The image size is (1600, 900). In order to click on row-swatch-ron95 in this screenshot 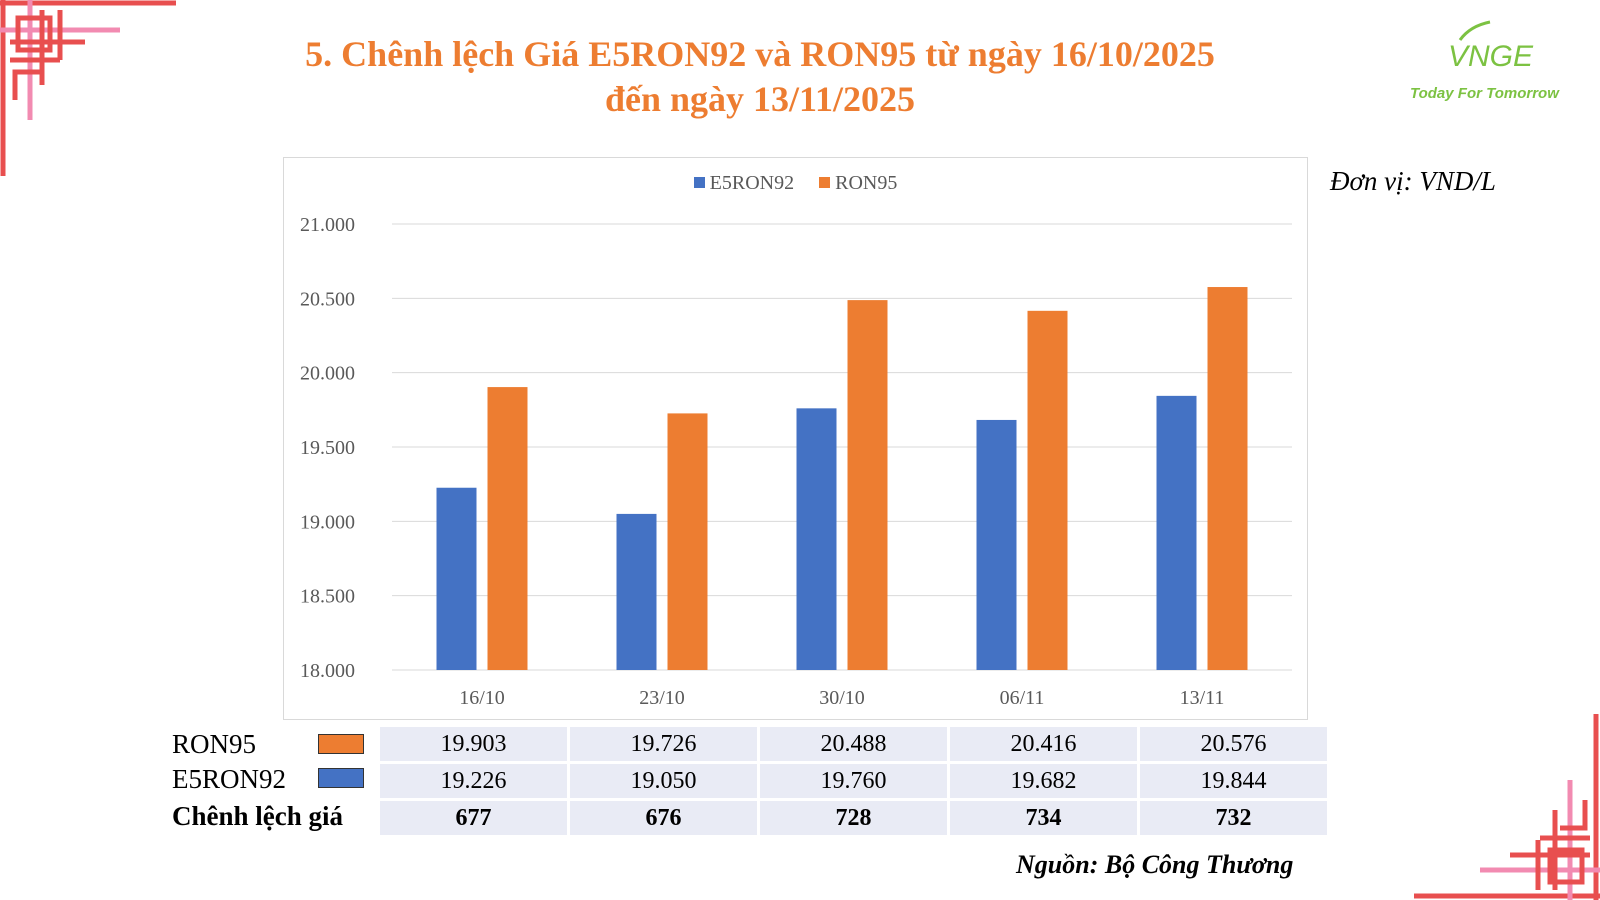, I will do `click(341, 744)`.